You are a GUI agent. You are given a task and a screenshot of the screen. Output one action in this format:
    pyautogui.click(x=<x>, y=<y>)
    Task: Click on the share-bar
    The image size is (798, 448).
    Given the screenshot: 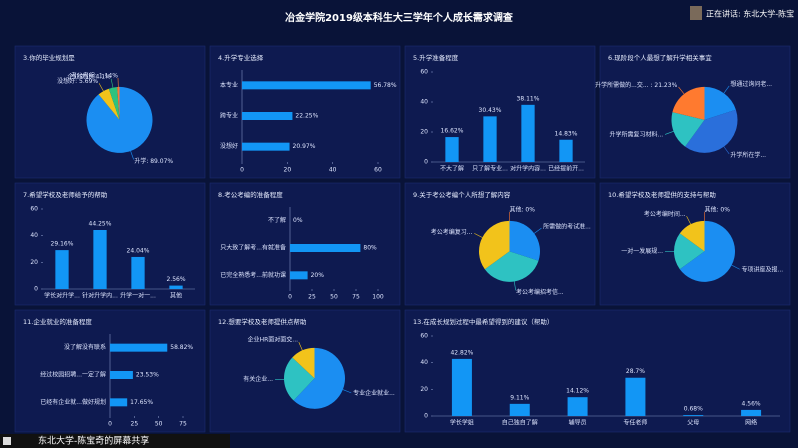 What is the action you would take?
    pyautogui.click(x=115, y=441)
    